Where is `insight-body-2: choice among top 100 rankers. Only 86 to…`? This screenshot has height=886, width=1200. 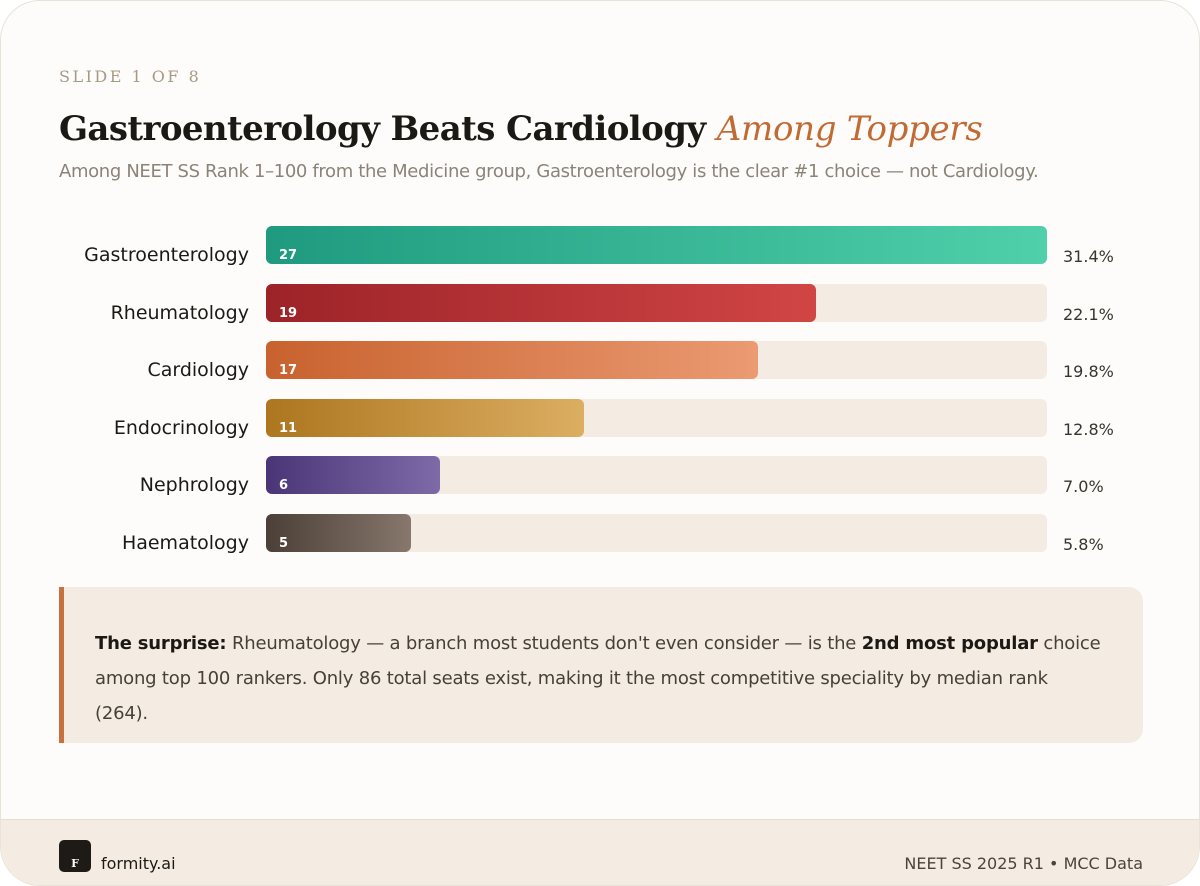
insight-body-2: choice among top 100 rankers. Only 86 to… is located at coordinates (598, 678).